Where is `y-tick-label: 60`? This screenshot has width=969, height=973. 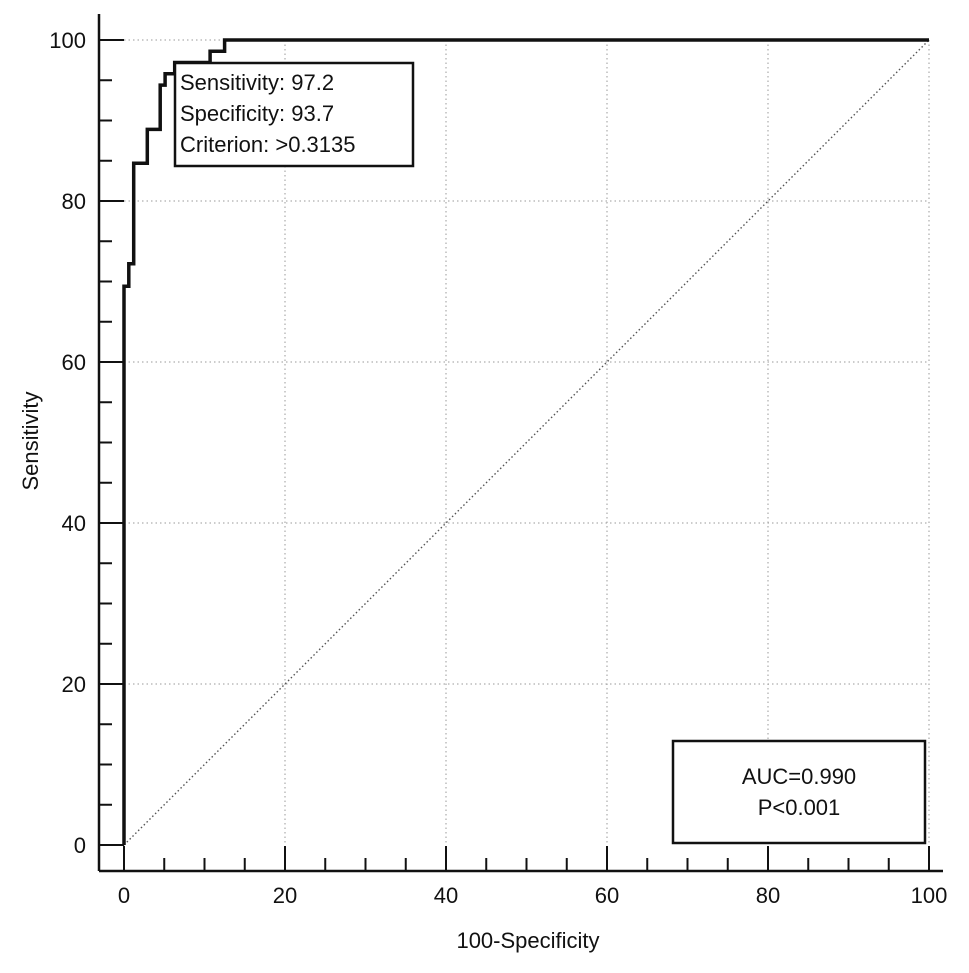 y-tick-label: 60 is located at coordinates (74, 362).